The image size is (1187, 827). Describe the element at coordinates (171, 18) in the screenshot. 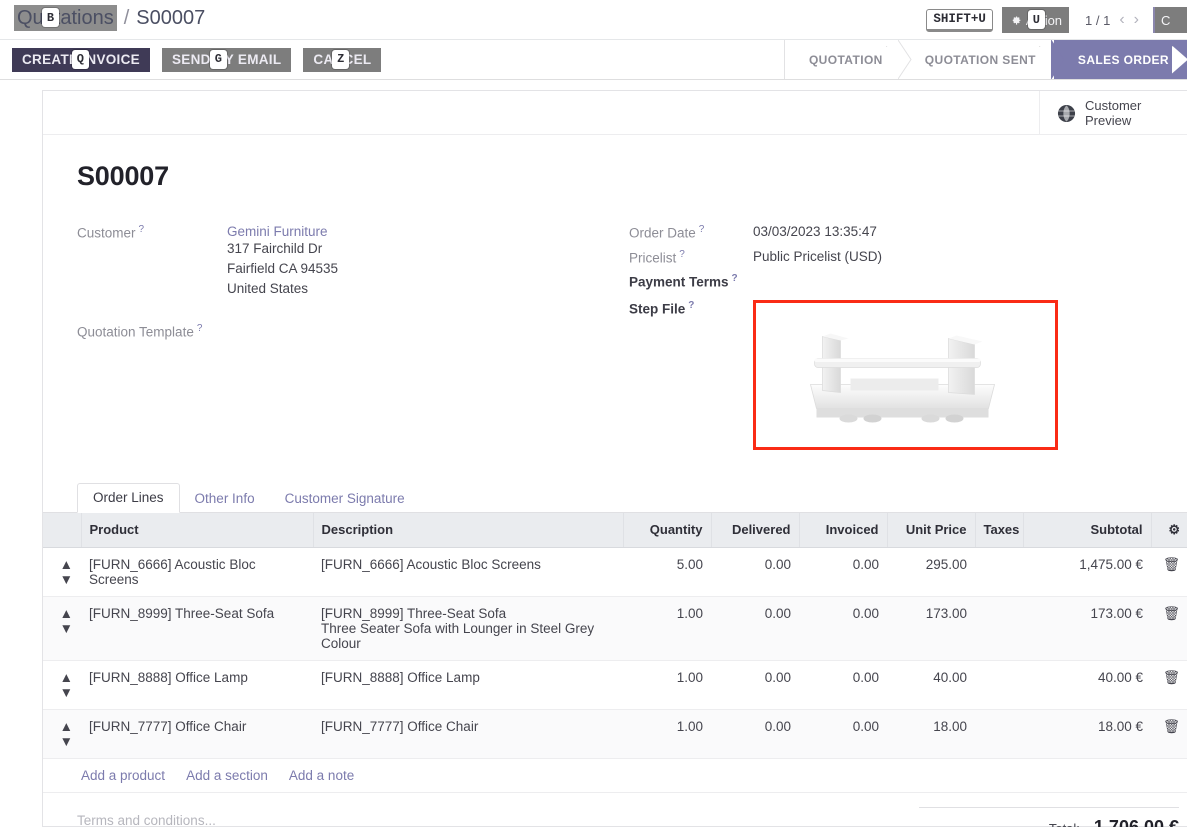

I see `breadcrumb-current: S00007` at that location.